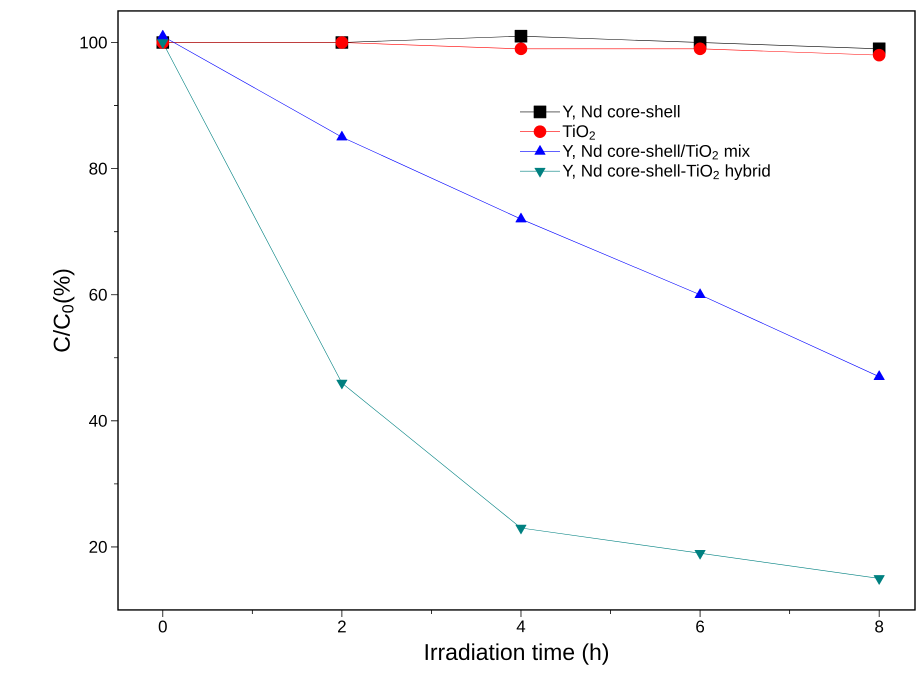  I want to click on legend-label: Y, Nd core-shell/TiO$_{2}$ mix, so click(656, 152).